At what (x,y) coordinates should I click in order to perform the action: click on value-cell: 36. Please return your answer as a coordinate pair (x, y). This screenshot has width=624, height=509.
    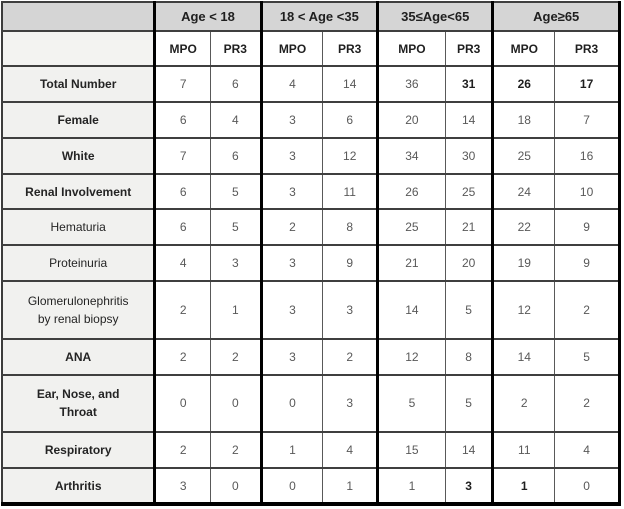
    Looking at the image, I should click on (411, 83).